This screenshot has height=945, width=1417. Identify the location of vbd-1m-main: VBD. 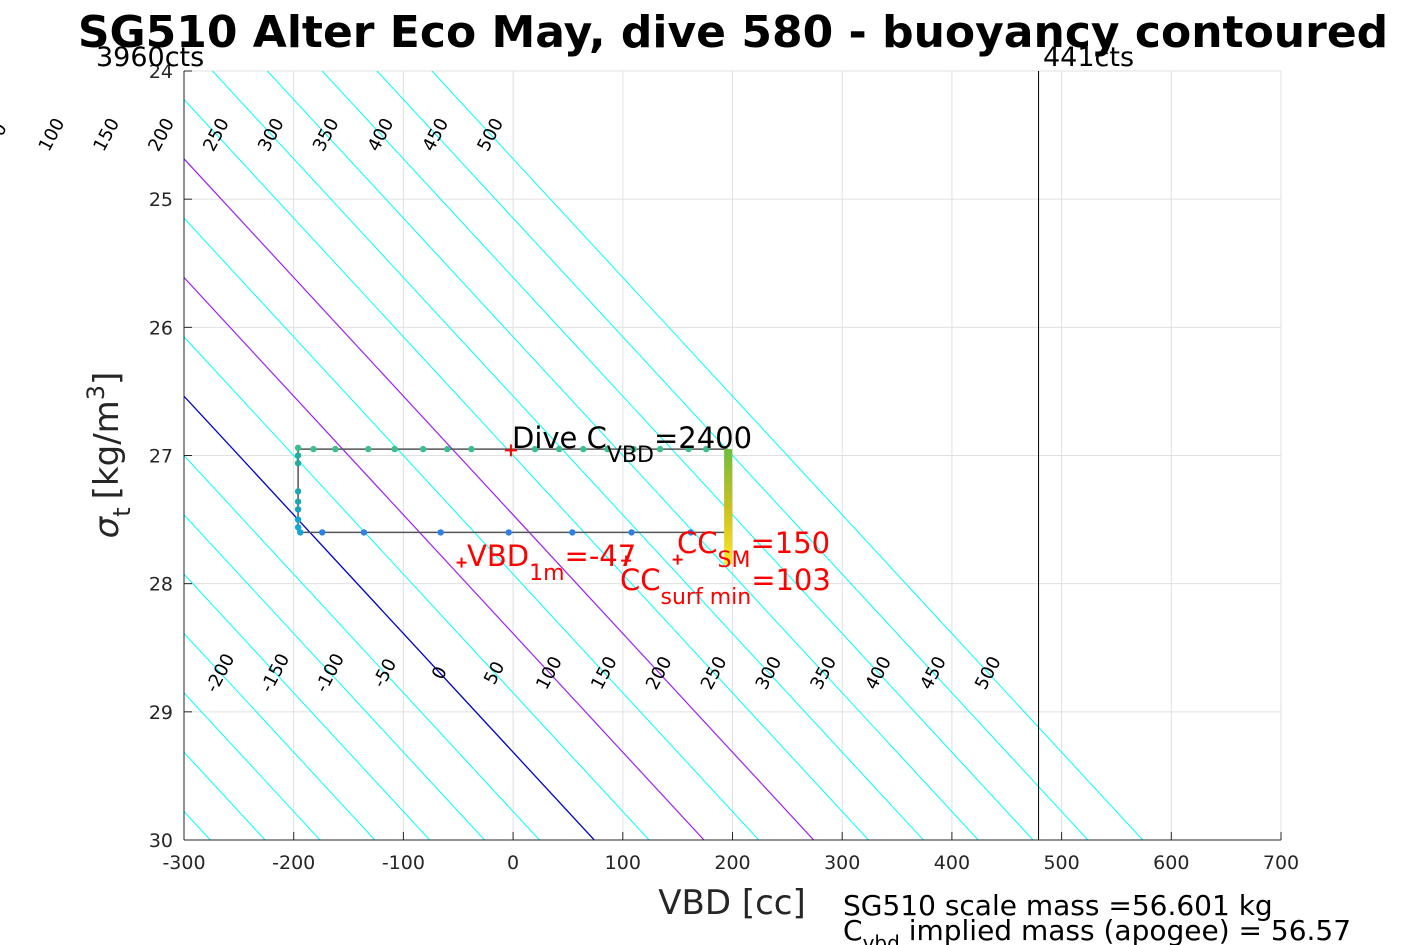
(498, 556).